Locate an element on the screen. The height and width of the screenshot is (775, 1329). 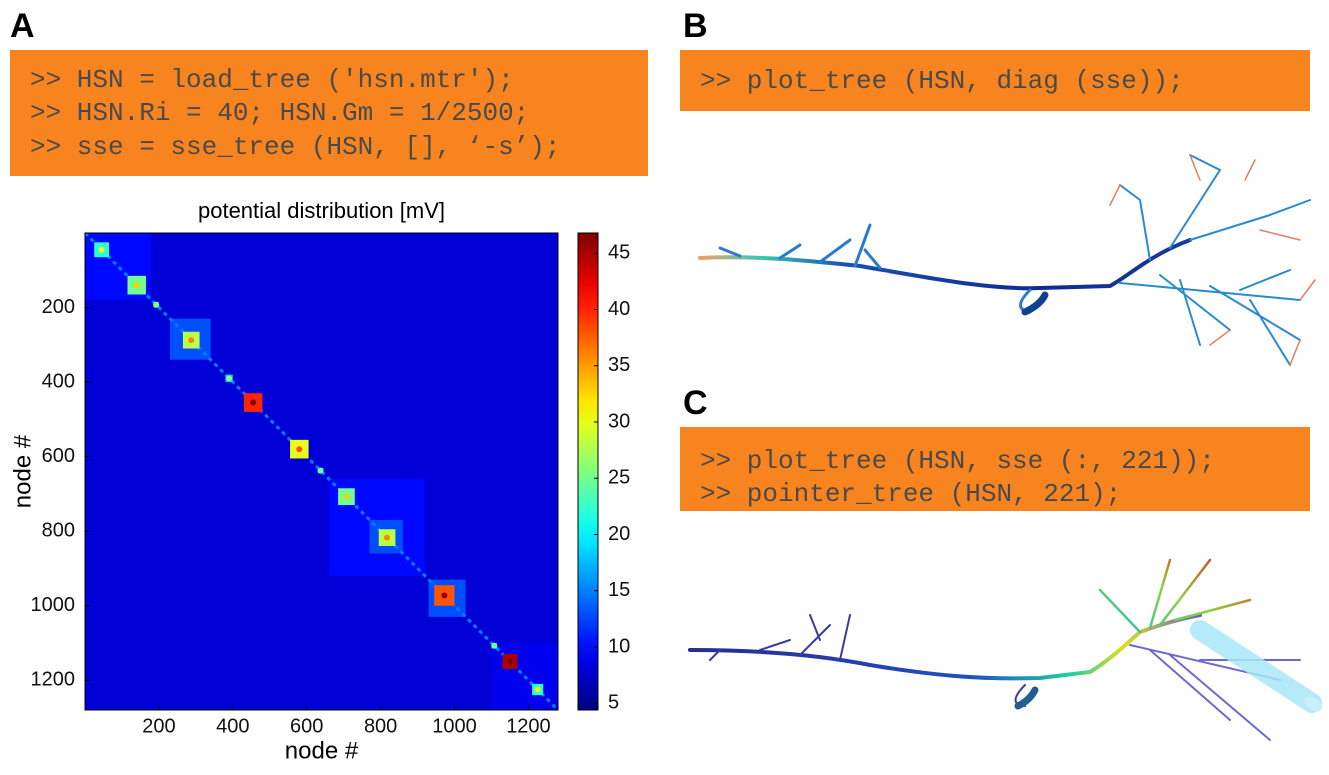
y-tick-label: 800 is located at coordinates (58, 530).